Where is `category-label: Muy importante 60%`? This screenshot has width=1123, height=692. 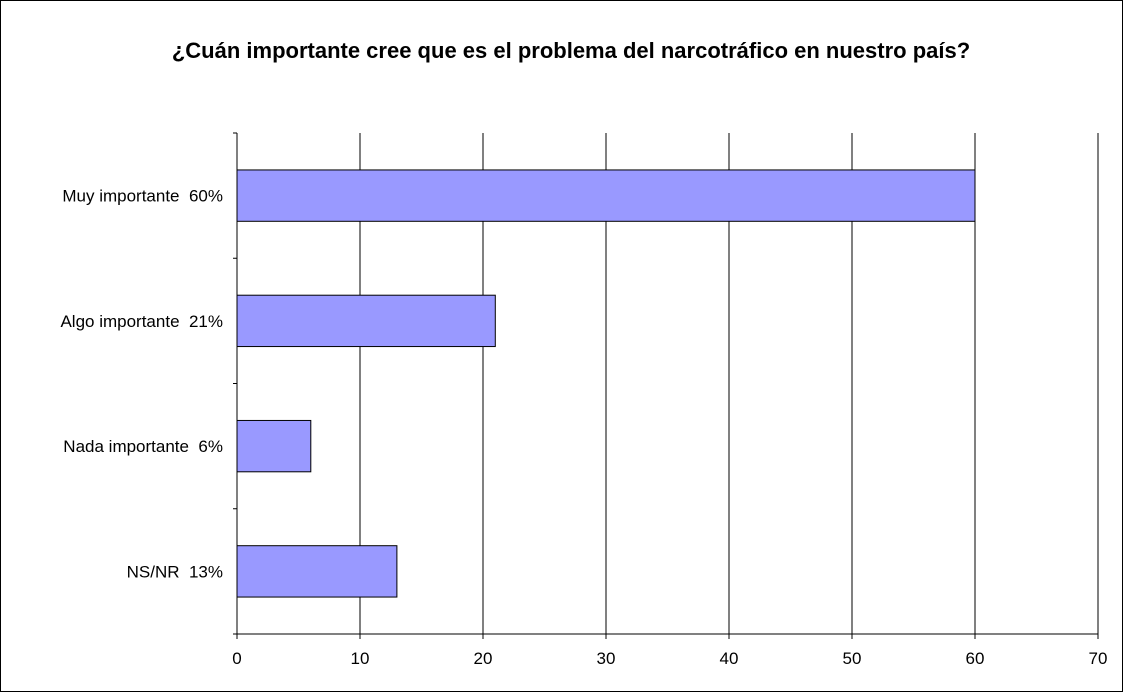
category-label: Muy importante 60% is located at coordinates (142, 196).